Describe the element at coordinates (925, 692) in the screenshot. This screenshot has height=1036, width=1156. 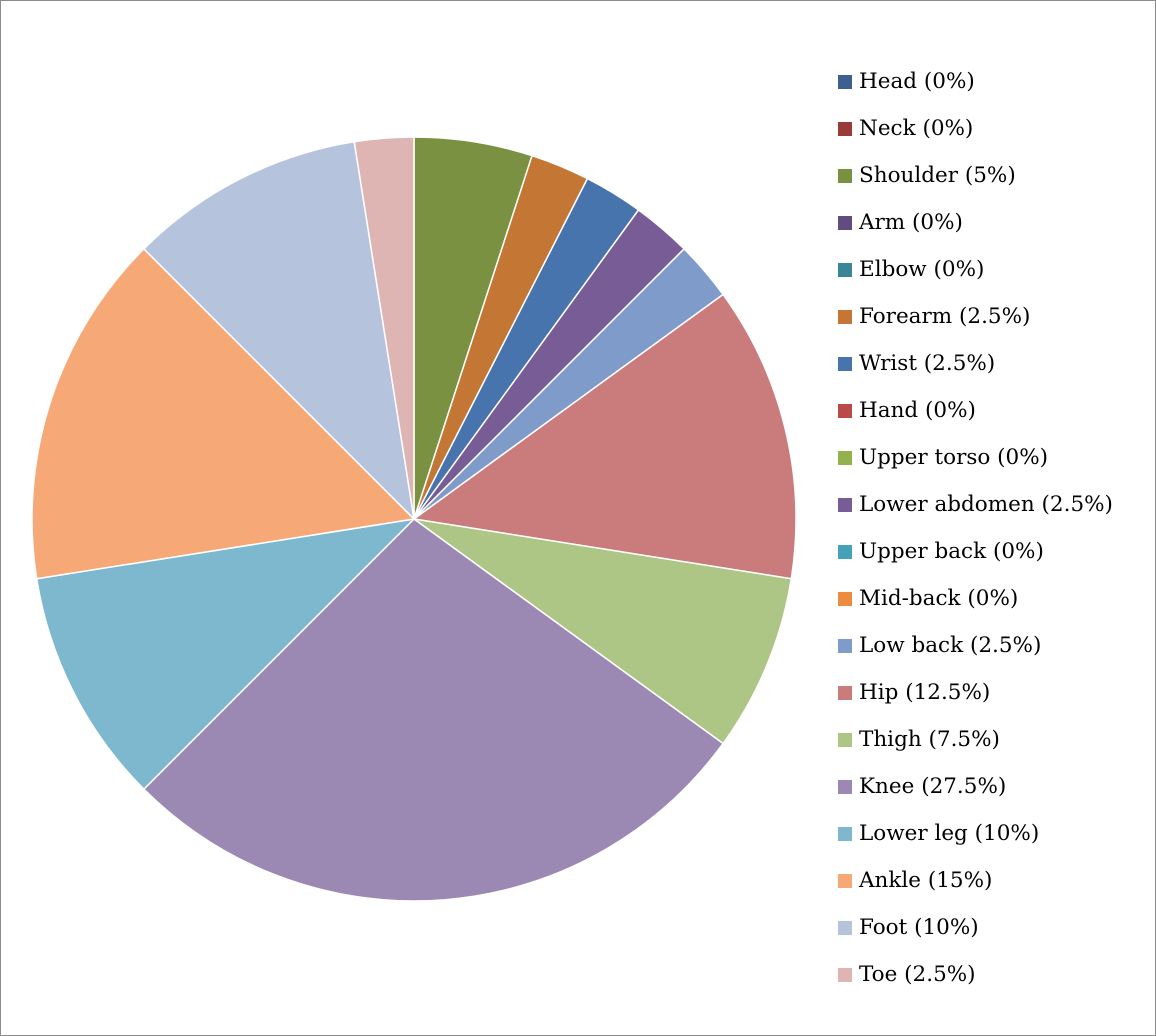
I see `legend-label: Hip (12.5%)` at that location.